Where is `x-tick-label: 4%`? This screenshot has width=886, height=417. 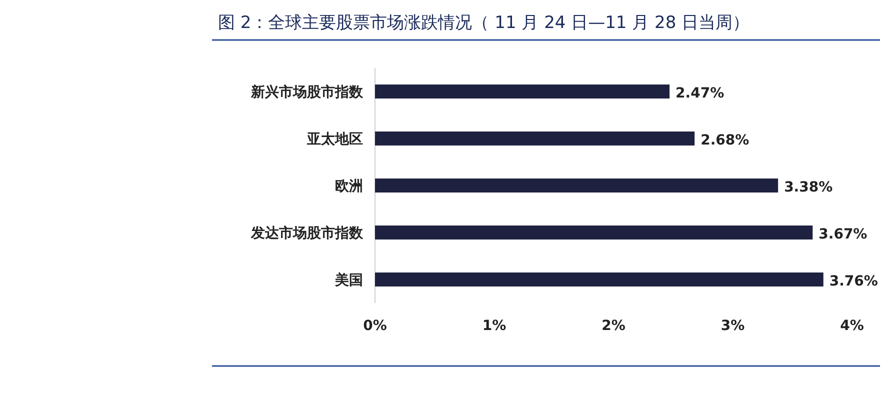 x-tick-label: 4% is located at coordinates (852, 326).